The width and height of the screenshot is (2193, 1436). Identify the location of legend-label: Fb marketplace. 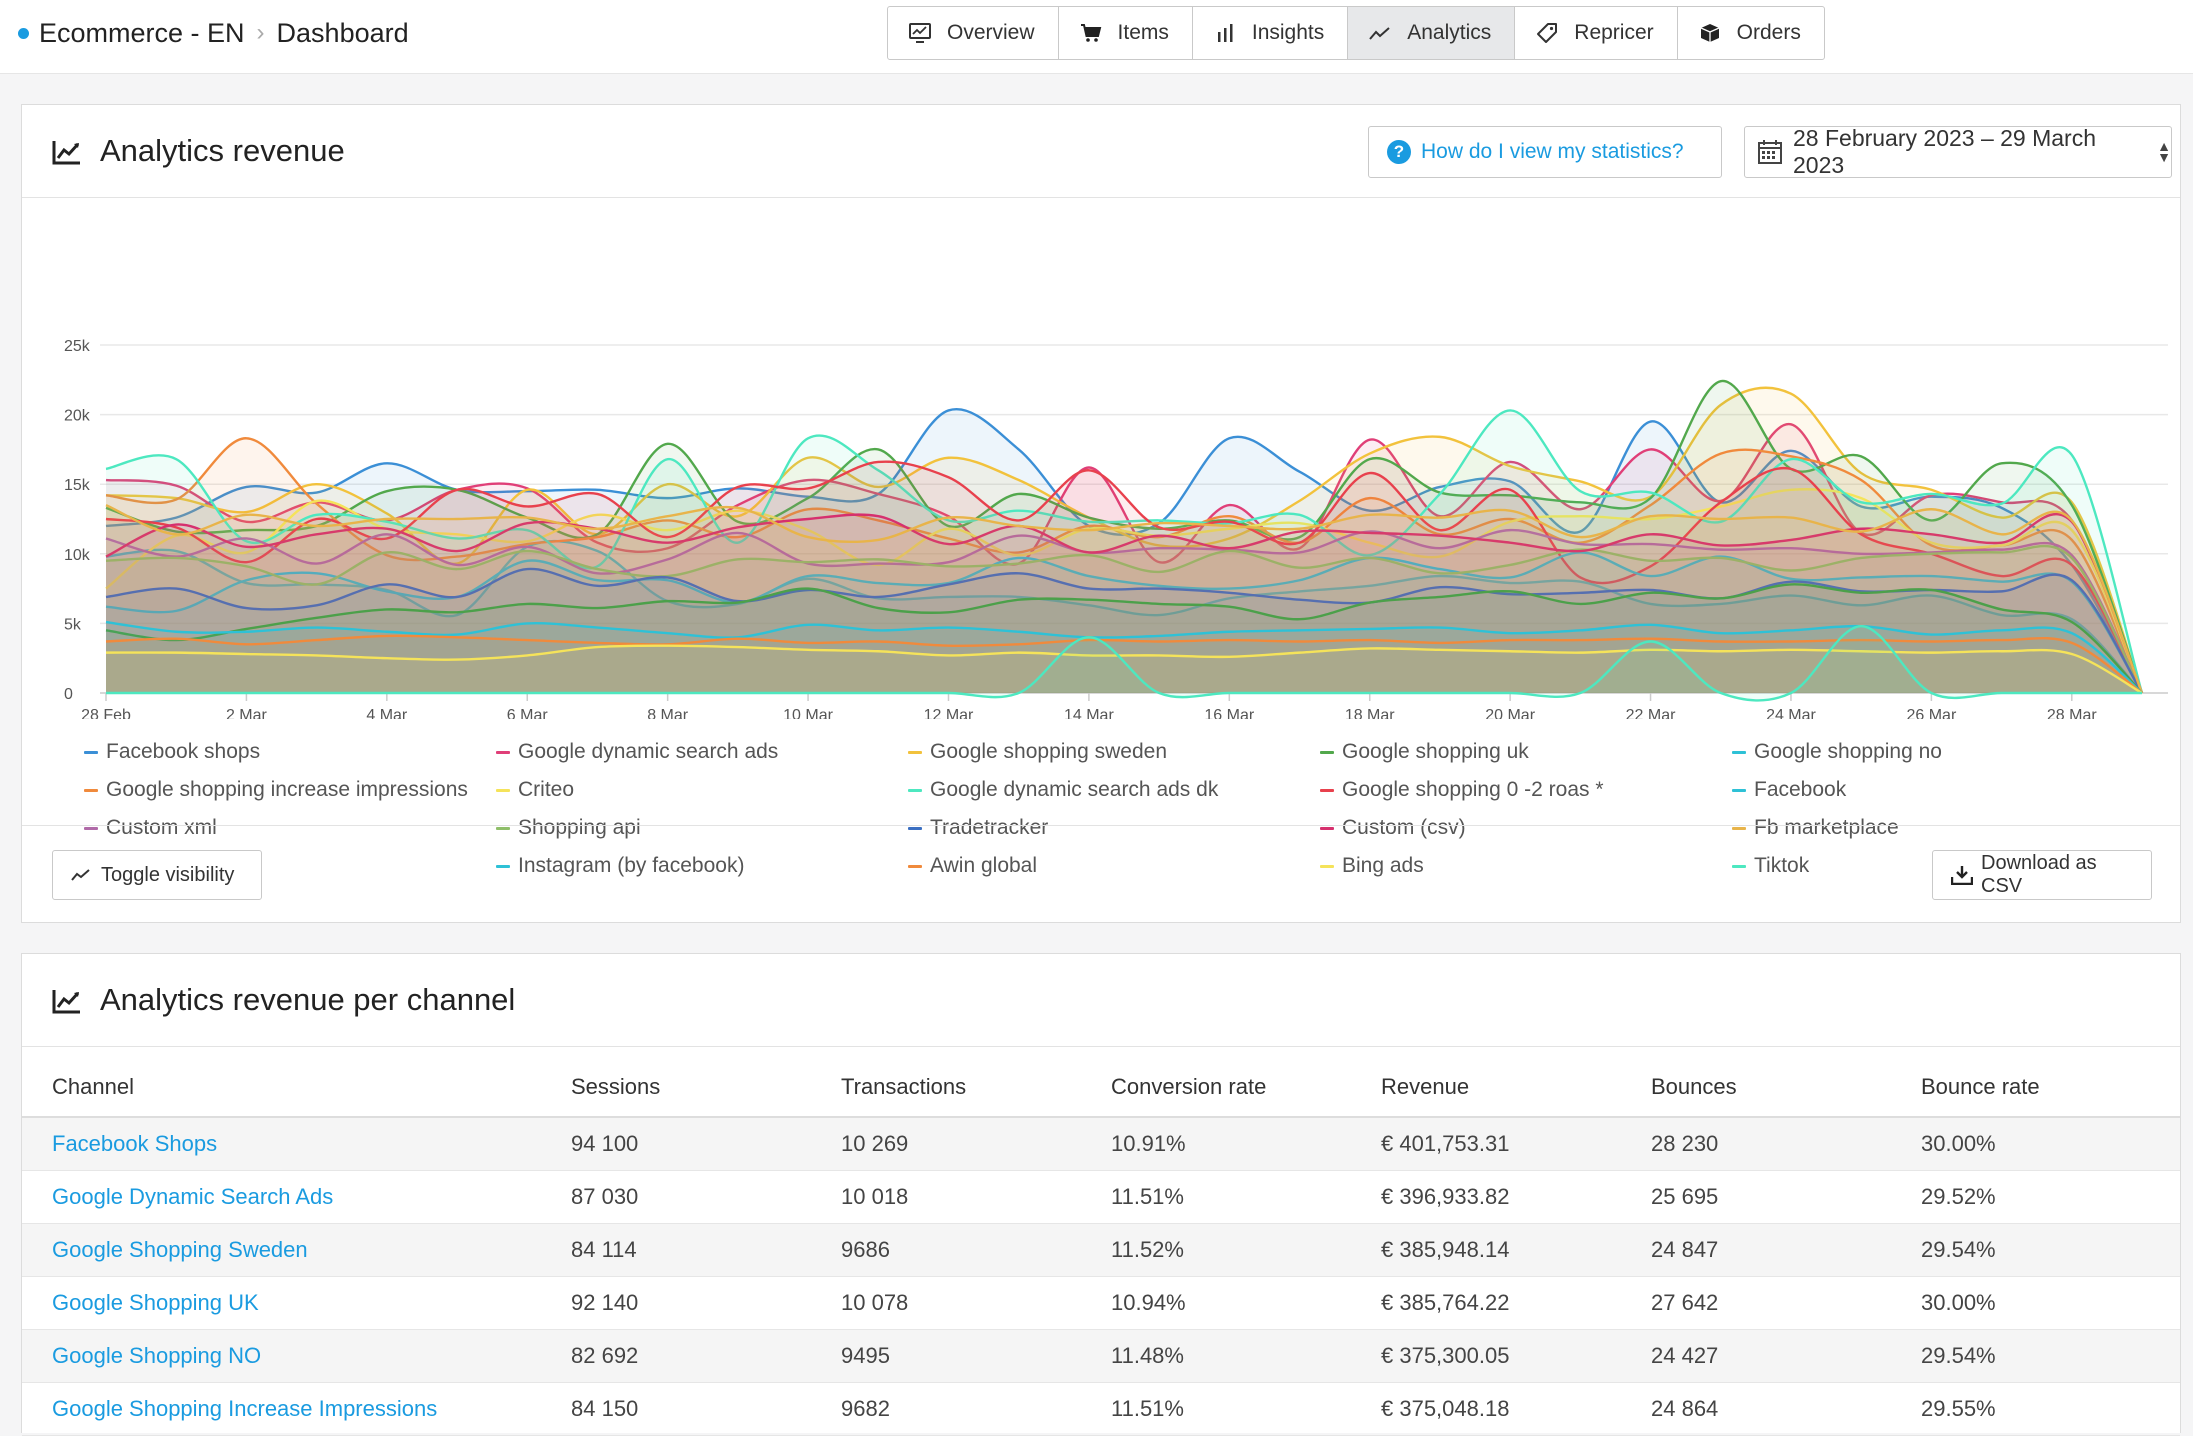
(1826, 827).